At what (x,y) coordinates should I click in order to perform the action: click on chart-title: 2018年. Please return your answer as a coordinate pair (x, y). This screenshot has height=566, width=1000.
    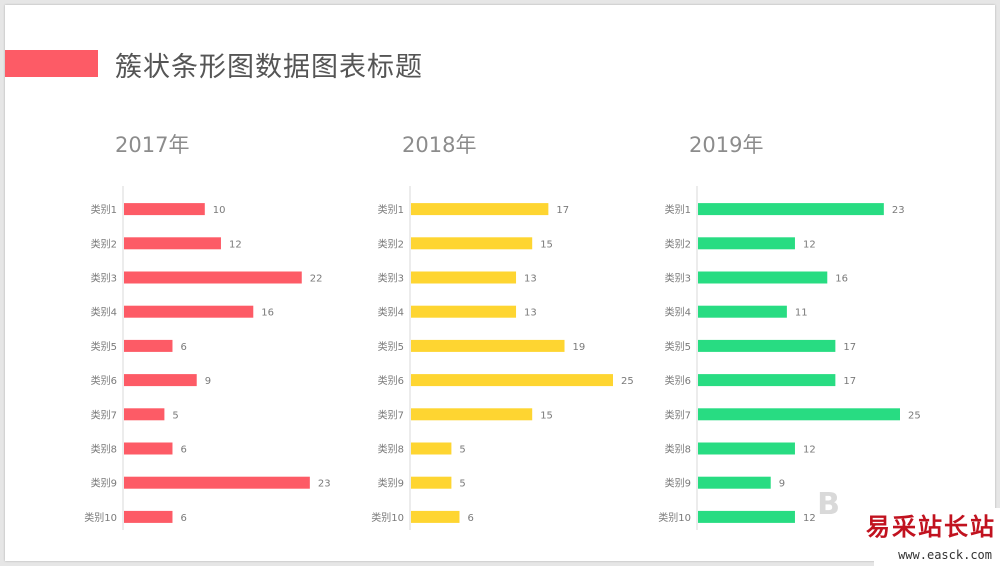
    Looking at the image, I should click on (439, 145).